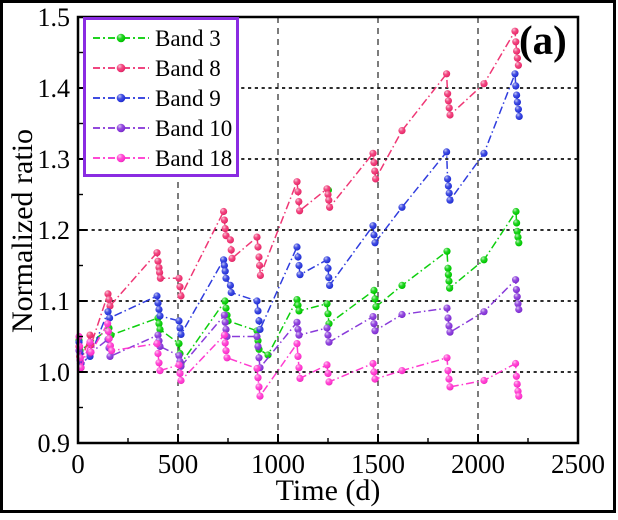  I want to click on y-tick-label-1: 1.0, so click(54, 372).